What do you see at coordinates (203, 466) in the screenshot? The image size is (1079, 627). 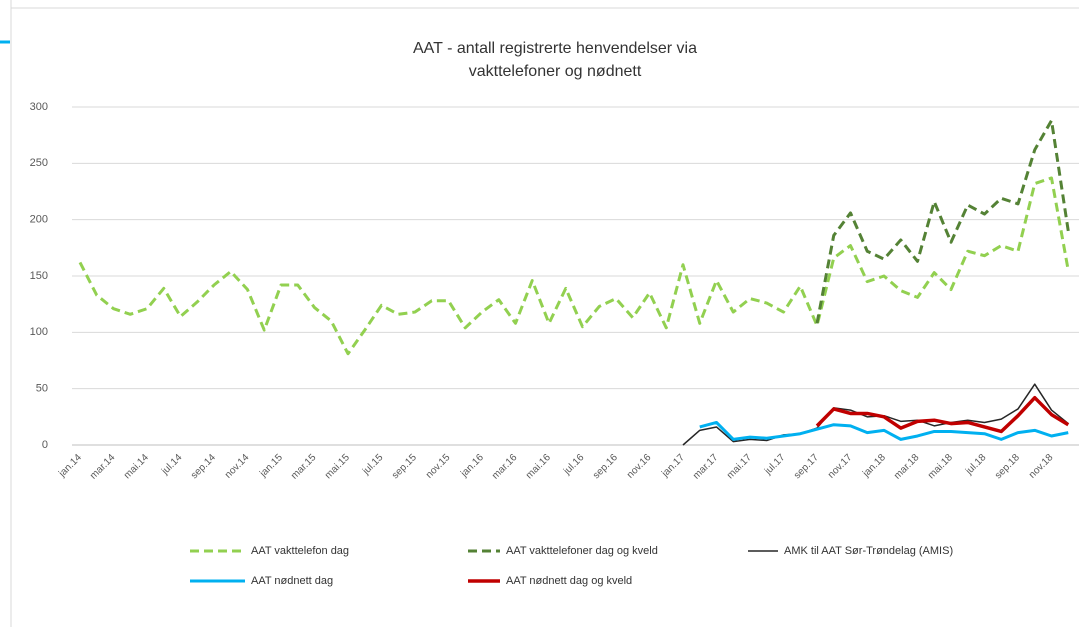 I see `x-tick-label: sep.14` at bounding box center [203, 466].